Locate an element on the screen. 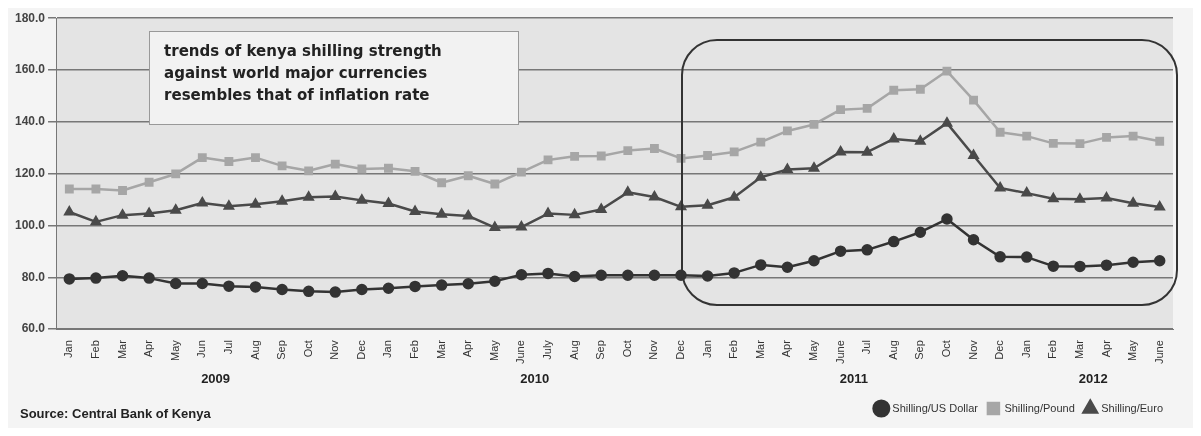 Image resolution: width=1201 pixels, height=436 pixels. text: 2010 is located at coordinates (535, 378).